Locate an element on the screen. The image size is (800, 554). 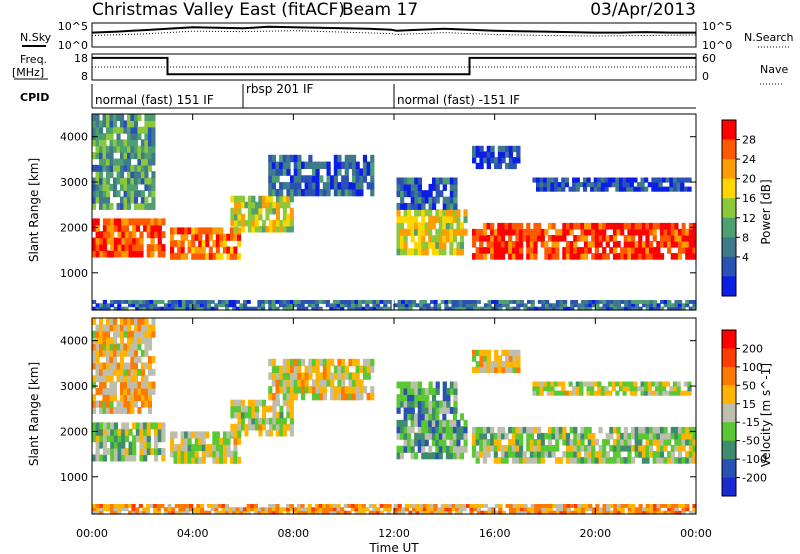
power-colorbar-tick-label: 16 is located at coordinates (749, 198).